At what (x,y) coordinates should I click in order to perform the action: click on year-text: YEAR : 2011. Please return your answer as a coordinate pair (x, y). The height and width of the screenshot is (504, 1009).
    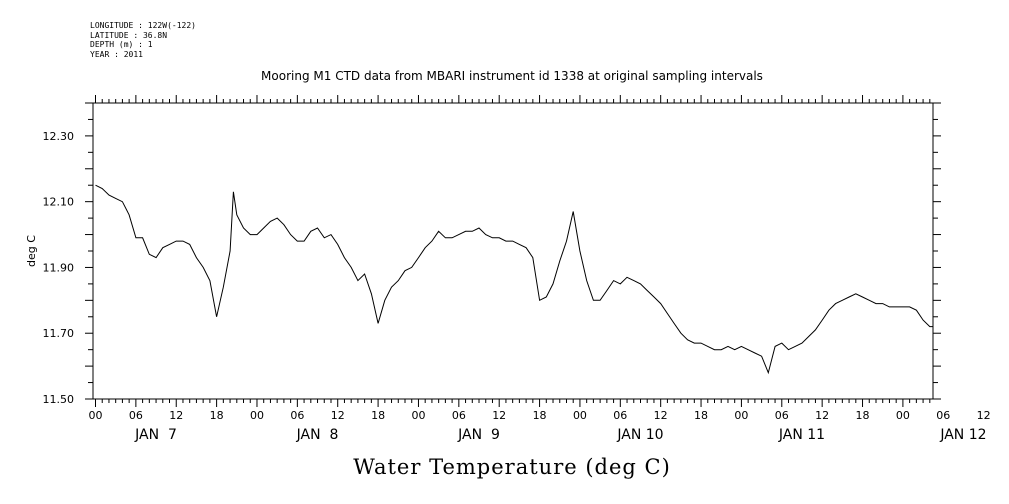
    Looking at the image, I should click on (116, 54).